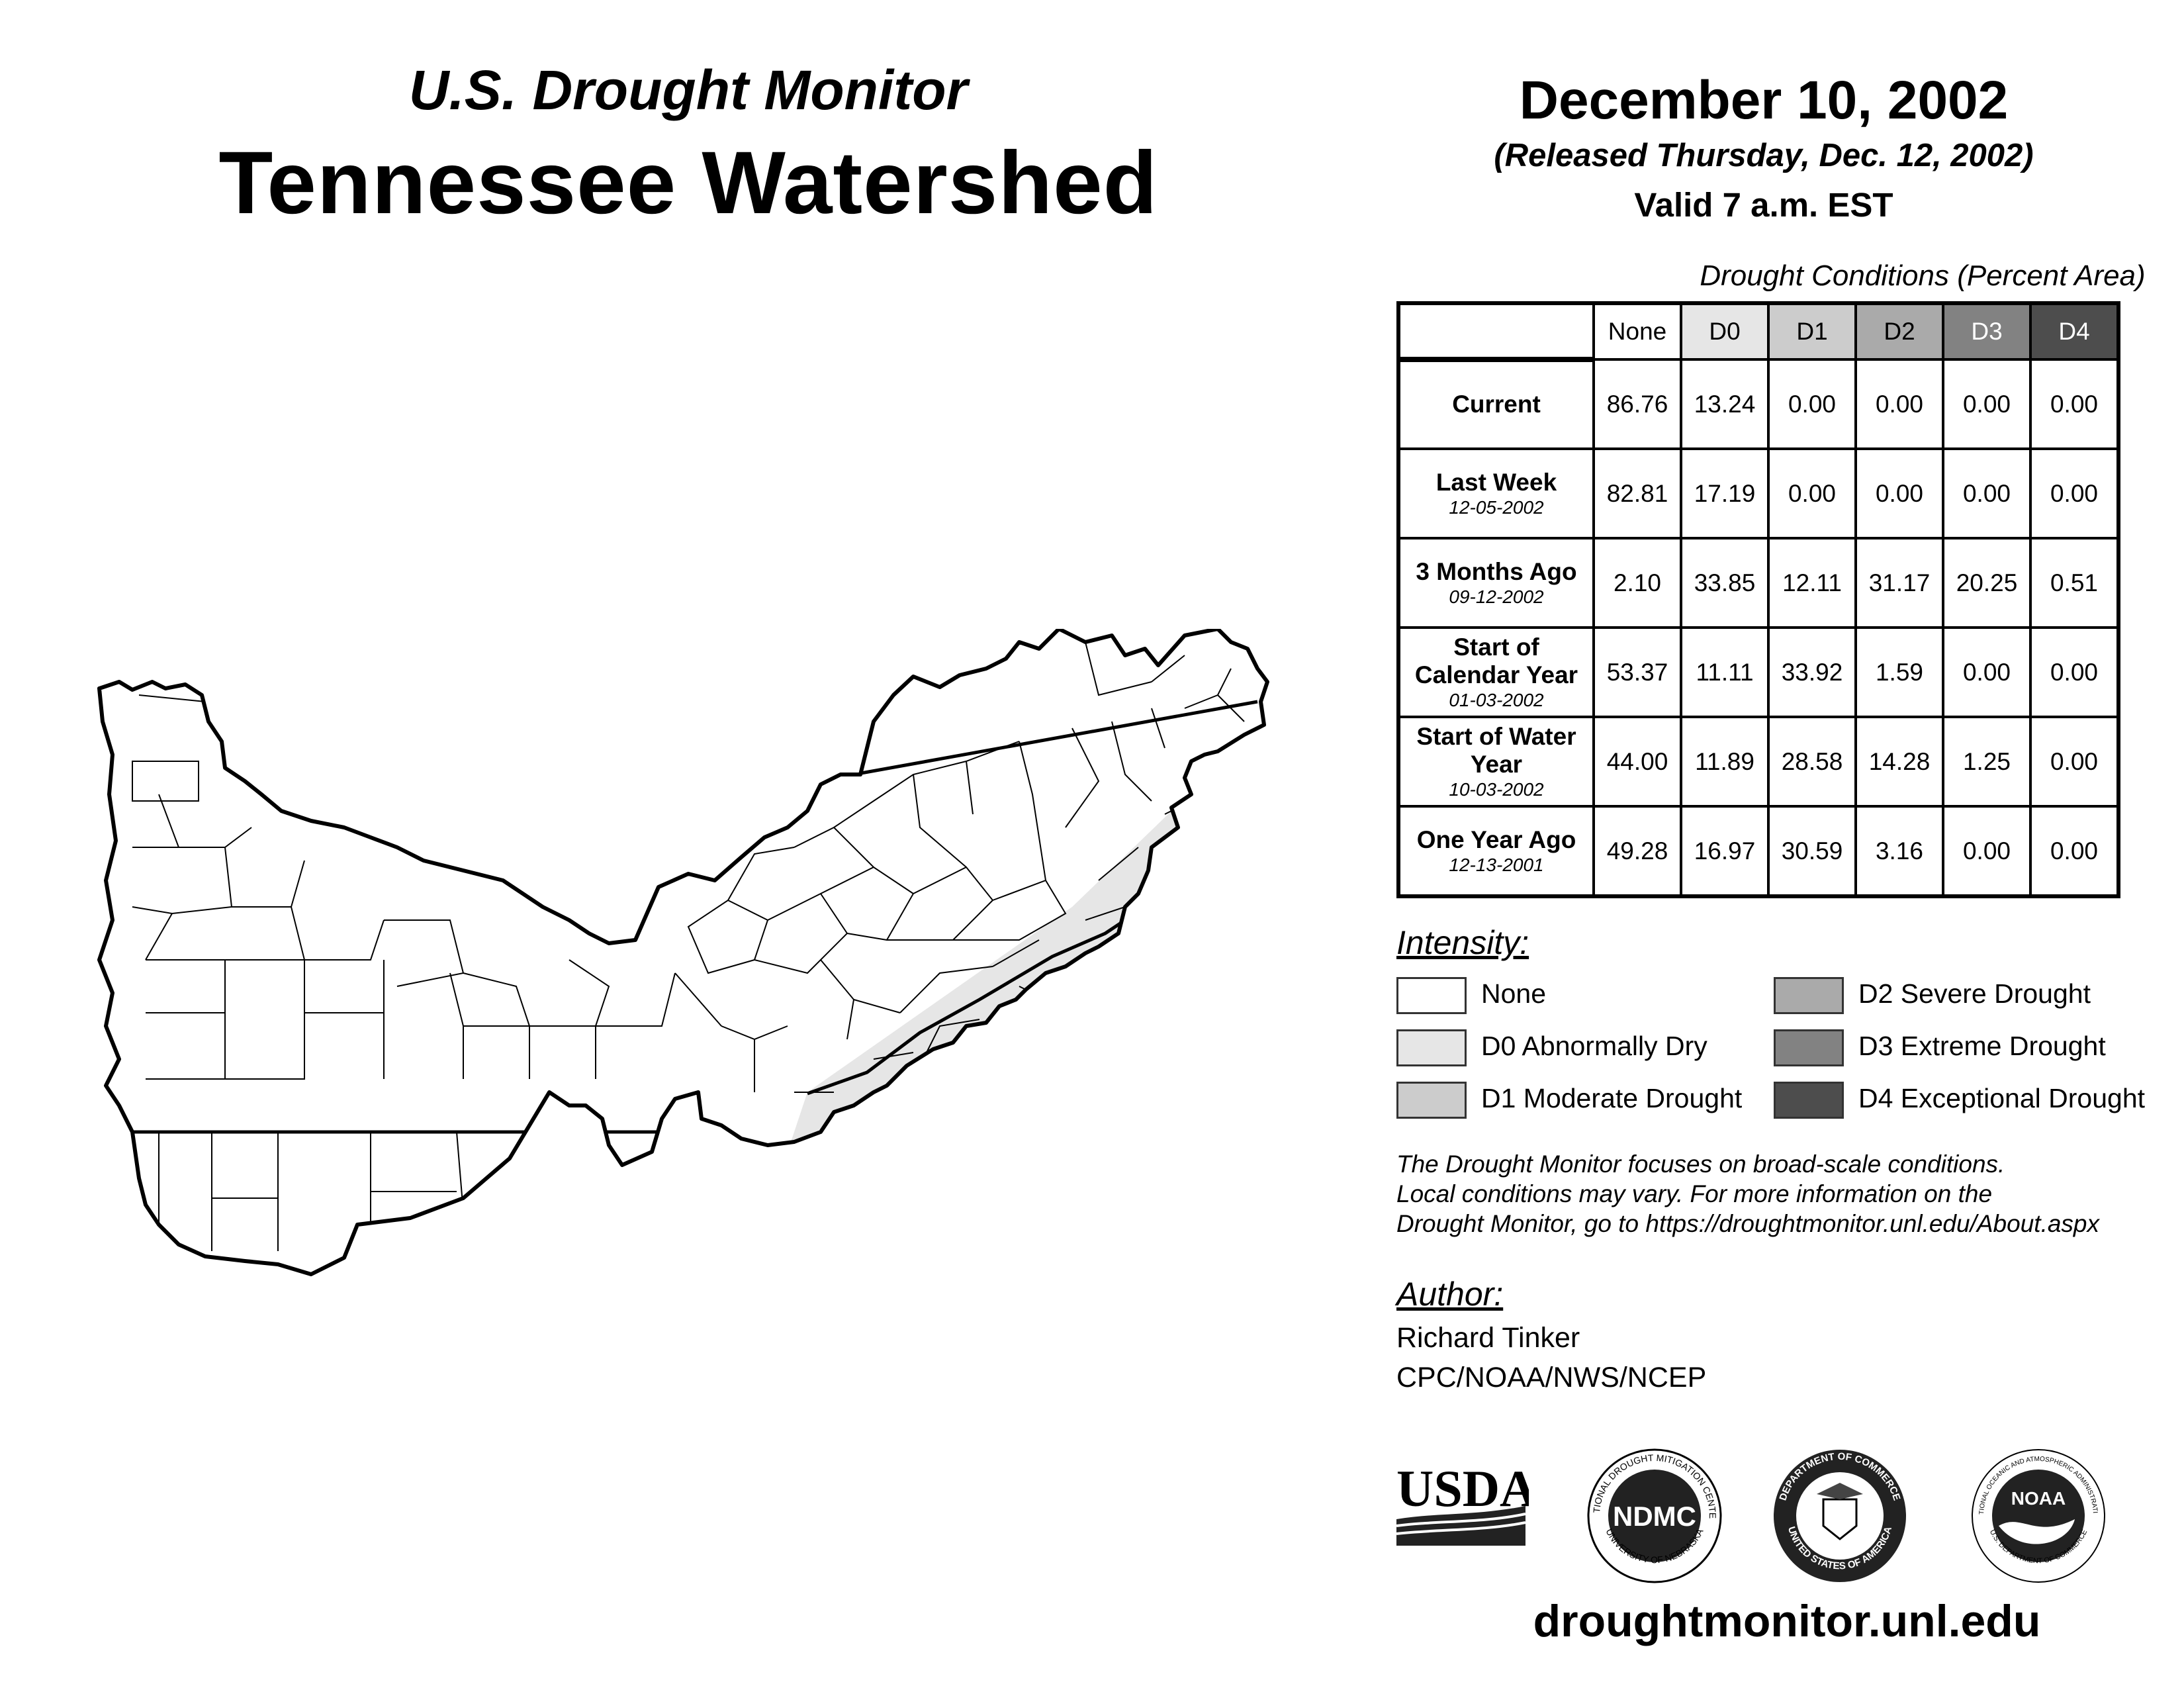 This screenshot has height=1688, width=2184. Describe the element at coordinates (1987, 762) in the screenshot. I see `table-cell: 1.25` at that location.